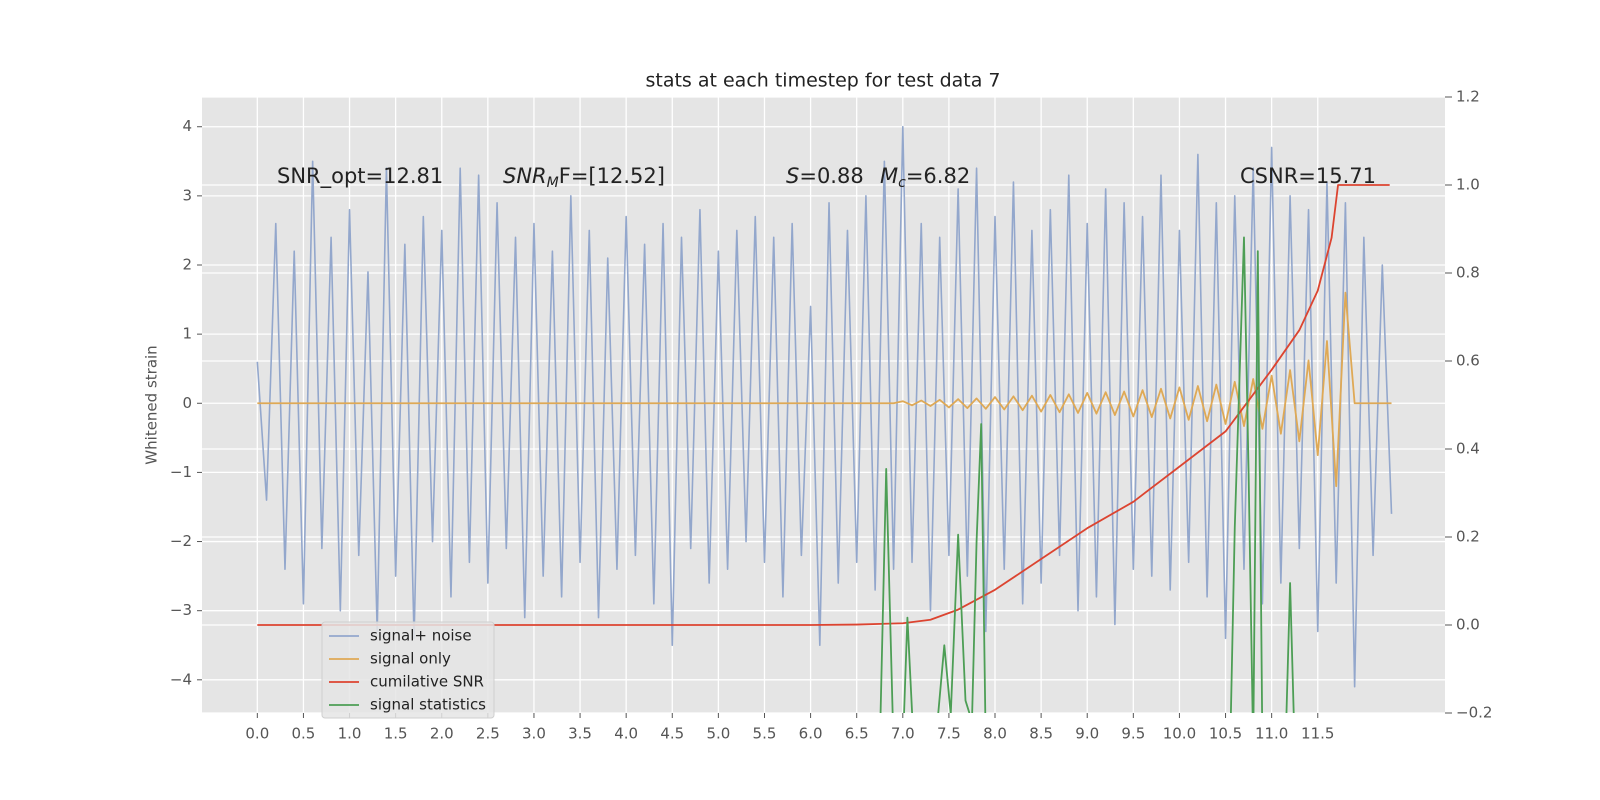 This screenshot has height=800, width=1600. I want to click on x-tick-label: 9.5, so click(1133, 734).